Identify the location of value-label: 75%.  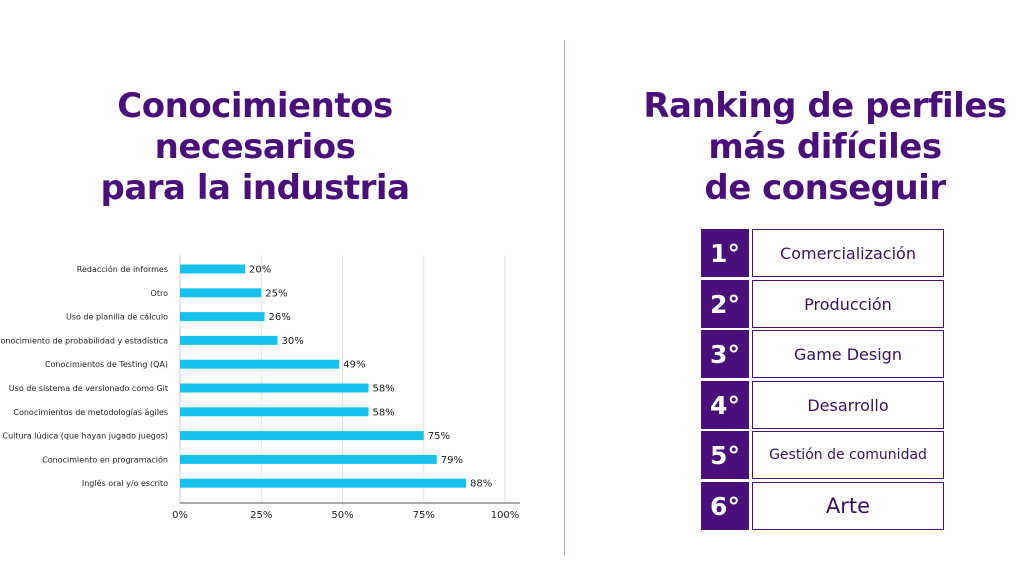
(439, 436).